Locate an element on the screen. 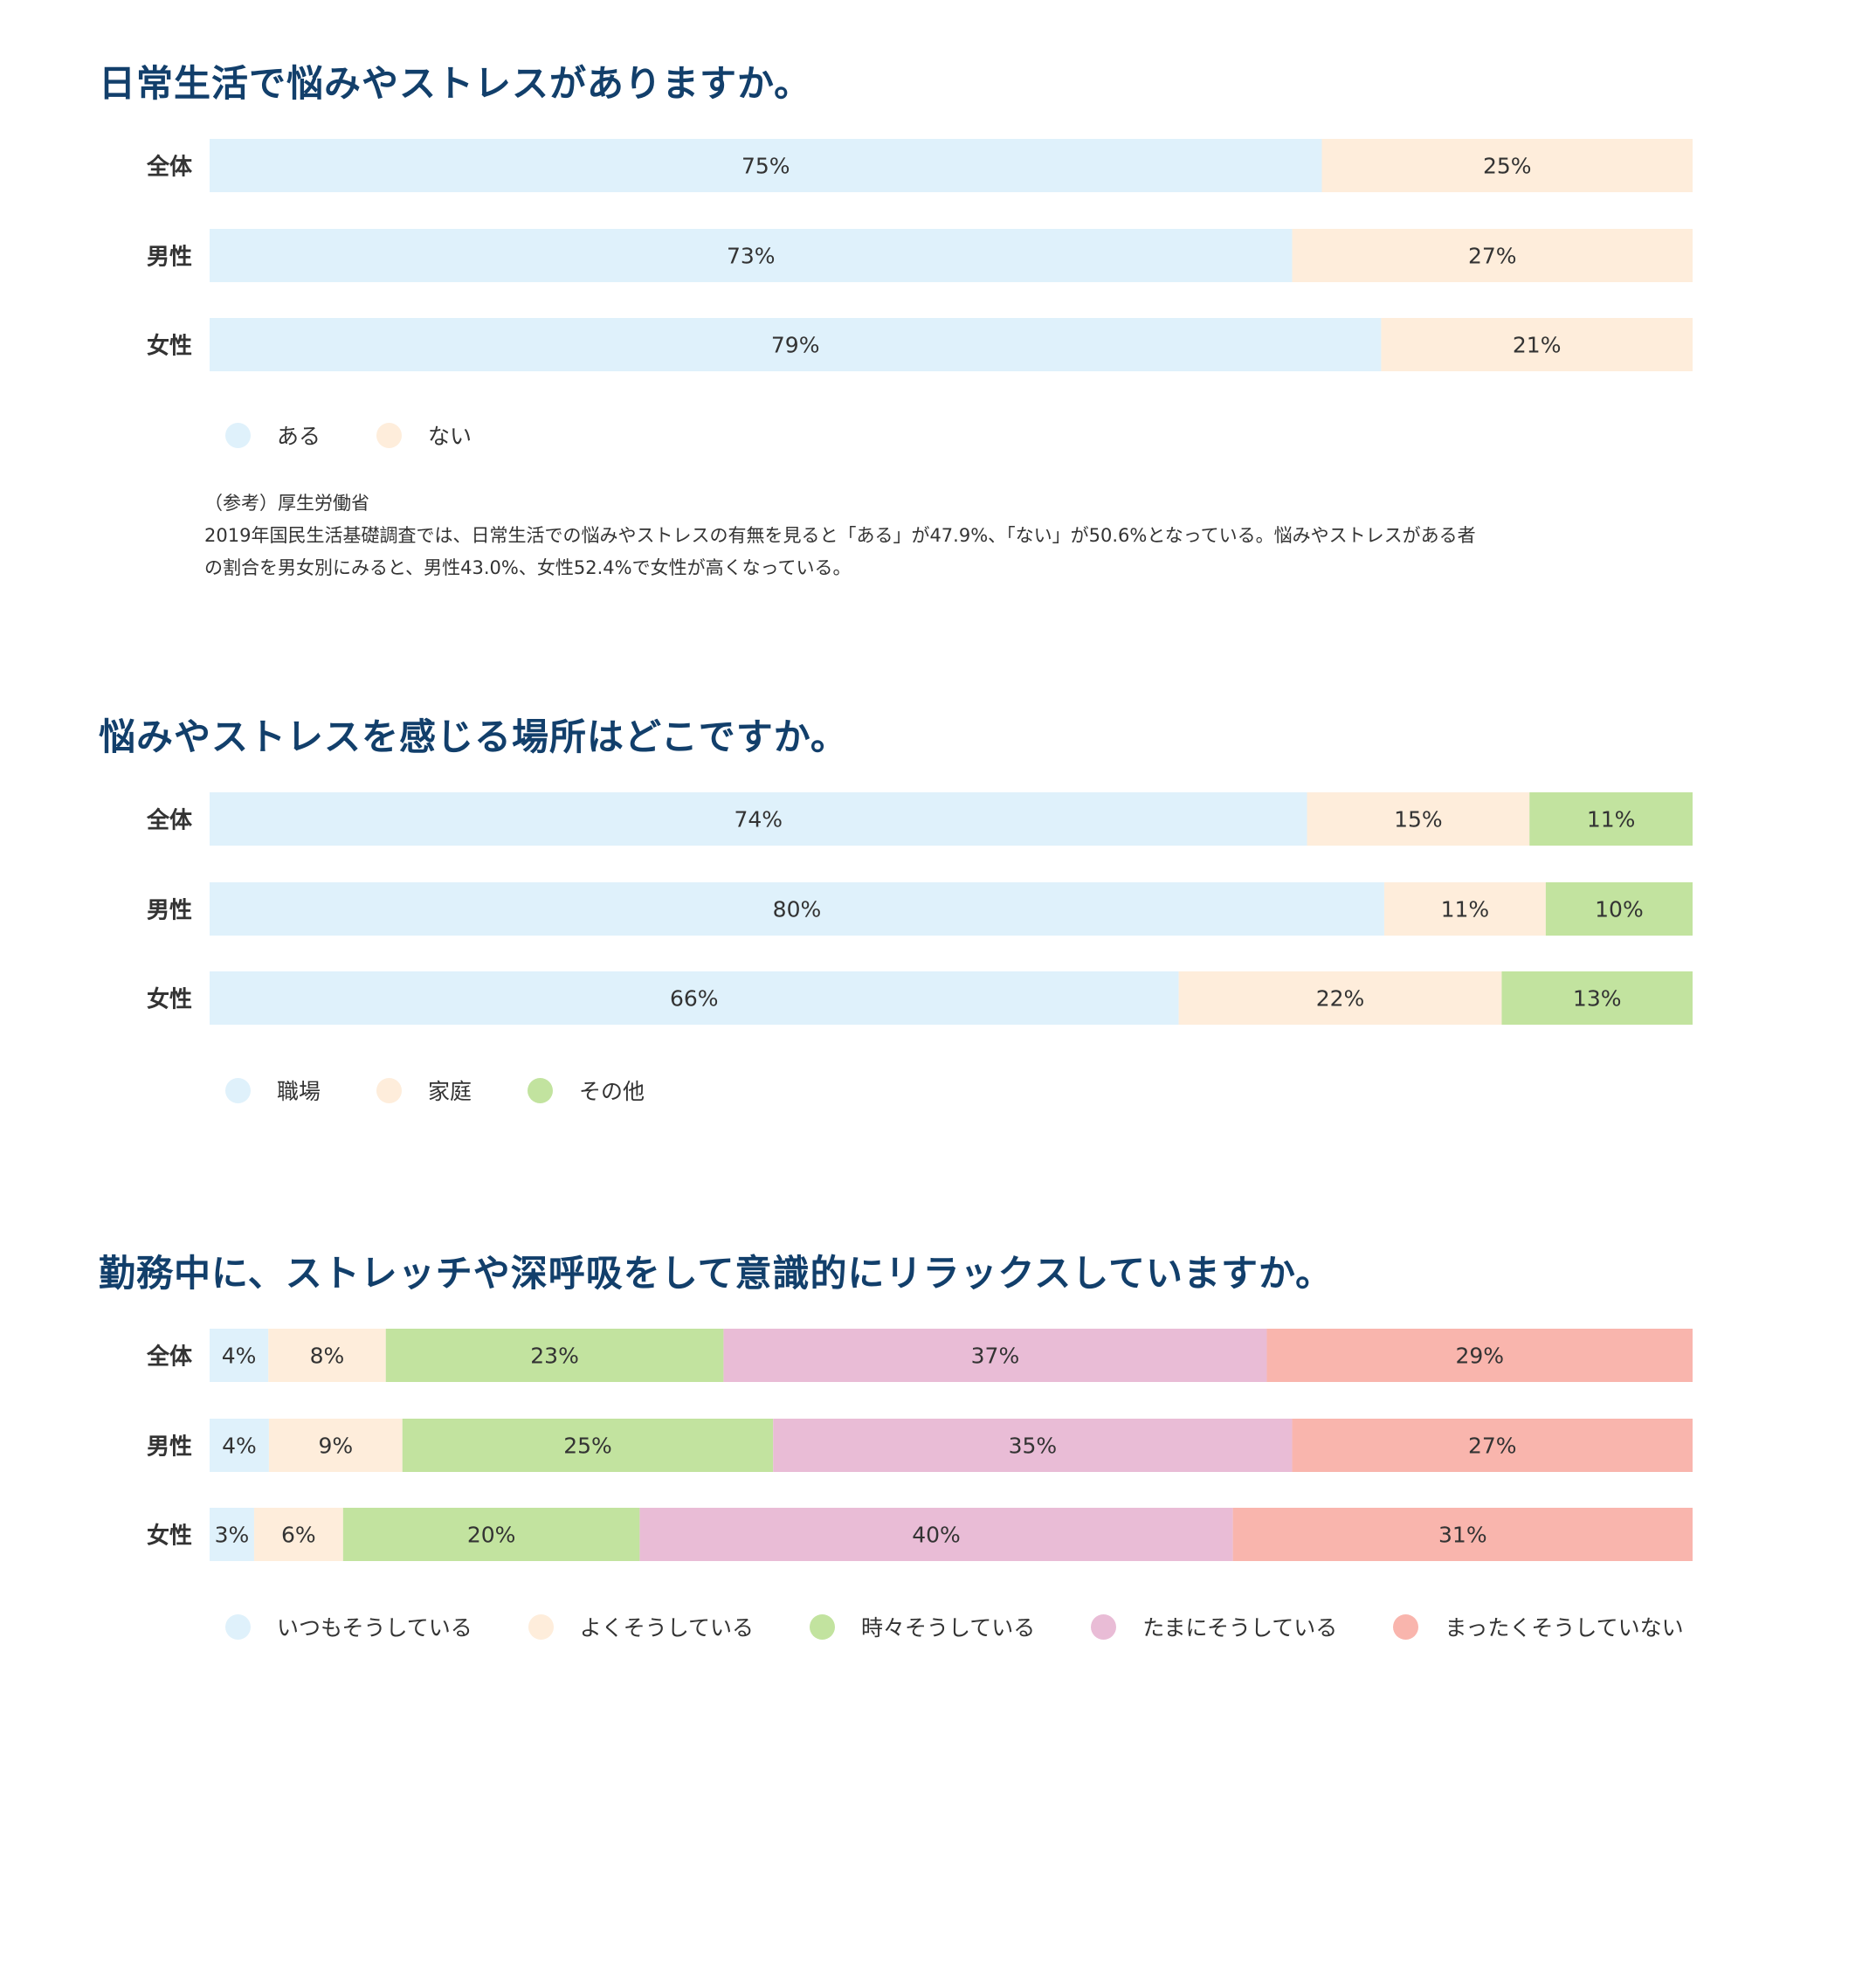 This screenshot has width=1876, height=1976. legend-item: 時々そうしている is located at coordinates (923, 1626).